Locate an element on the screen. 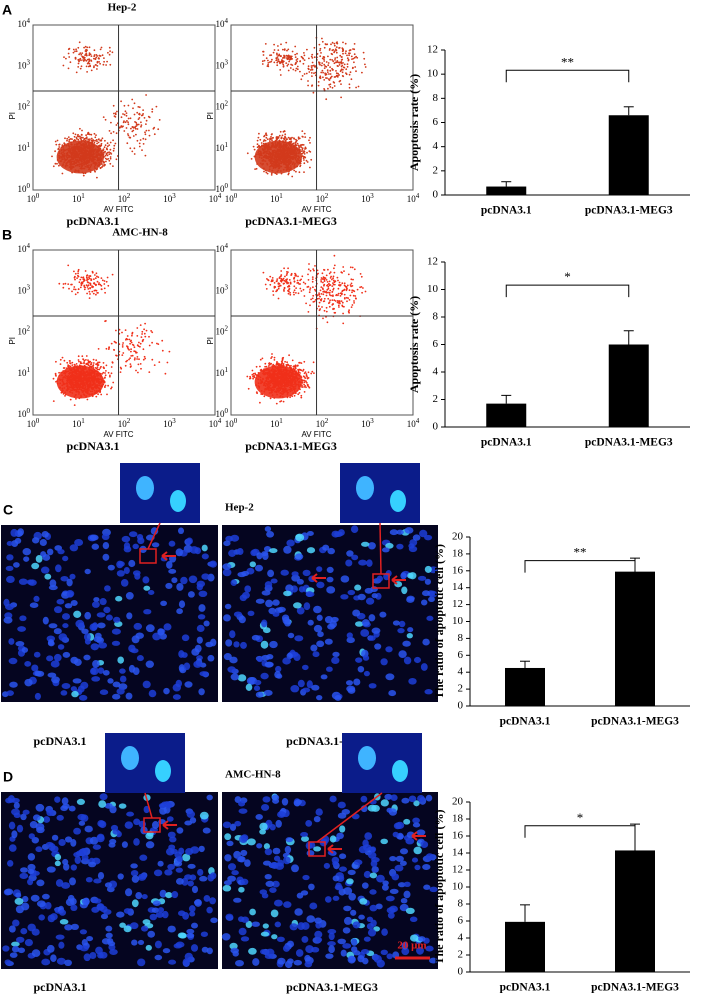 The image size is (709, 996). log-exponent: 3 is located at coordinates (29, 62).